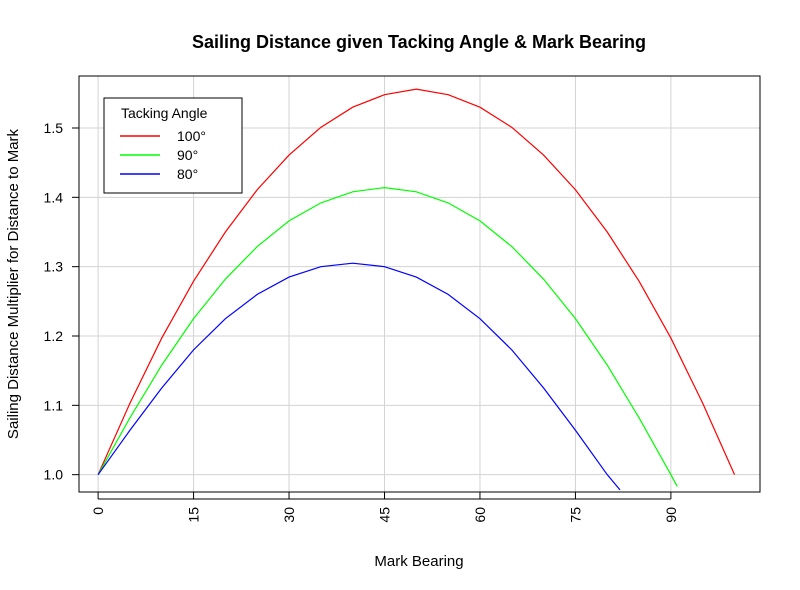 Image resolution: width=800 pixels, height=590 pixels. I want to click on x-tick-label: 30, so click(289, 515).